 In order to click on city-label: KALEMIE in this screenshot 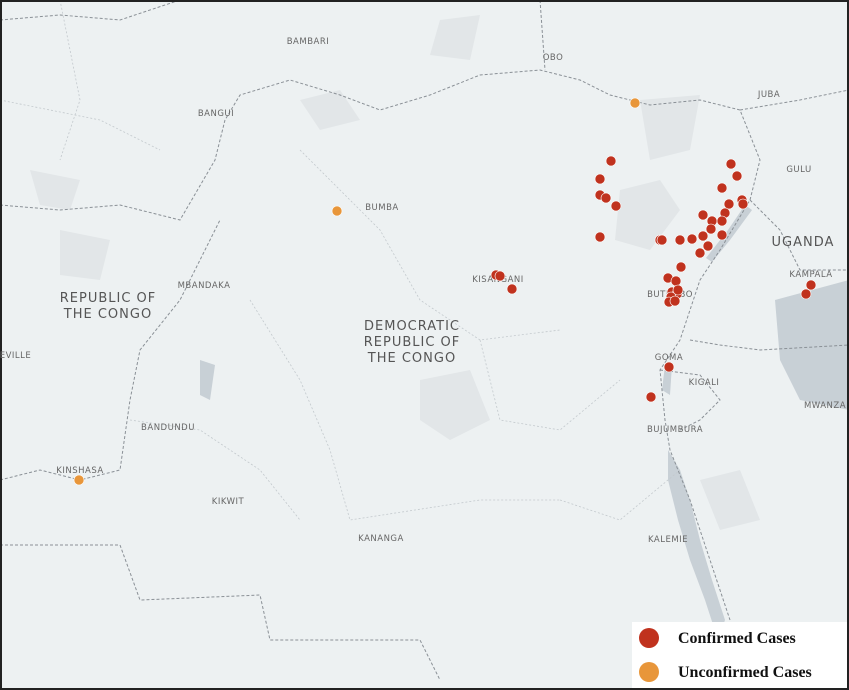, I will do `click(668, 540)`.